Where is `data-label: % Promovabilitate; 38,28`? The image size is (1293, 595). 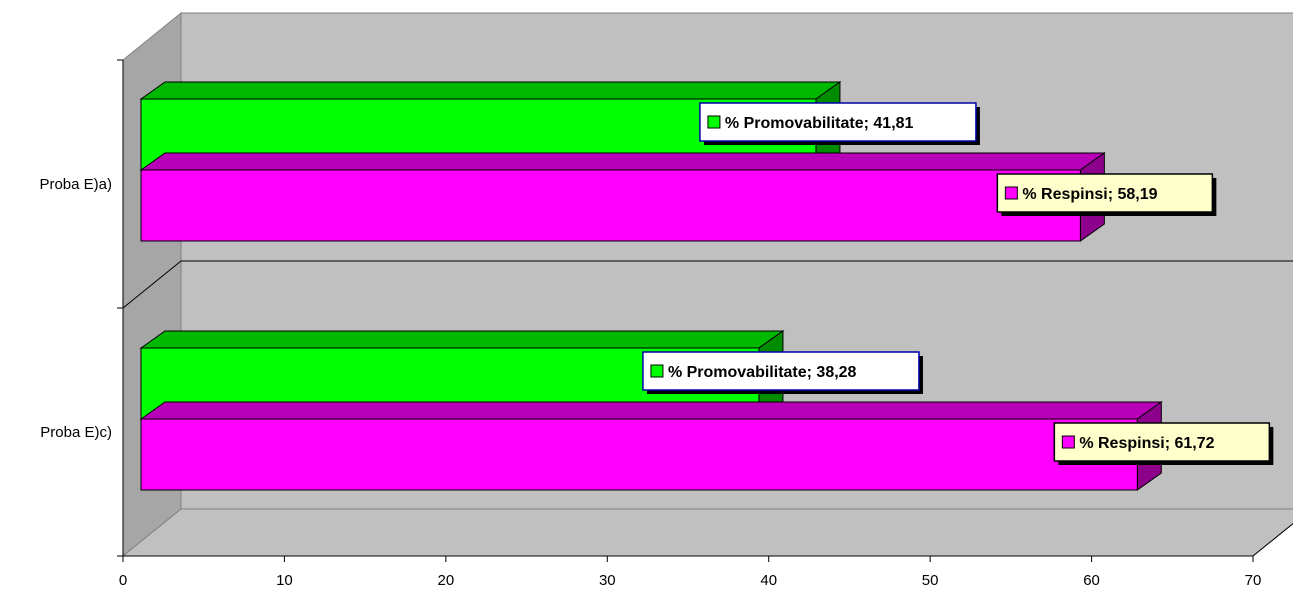
data-label: % Promovabilitate; 38,28 is located at coordinates (782, 372).